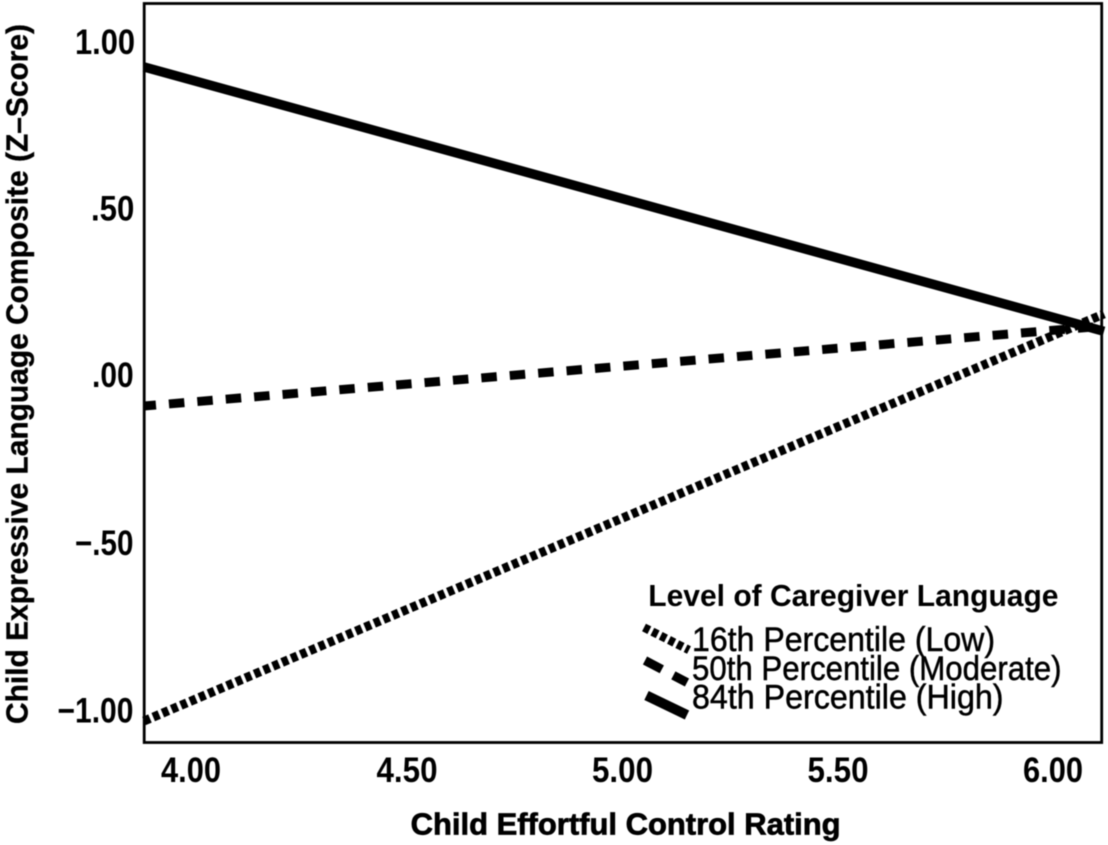  Describe the element at coordinates (1053, 770) in the screenshot. I see `svg-text: 6.00` at that location.